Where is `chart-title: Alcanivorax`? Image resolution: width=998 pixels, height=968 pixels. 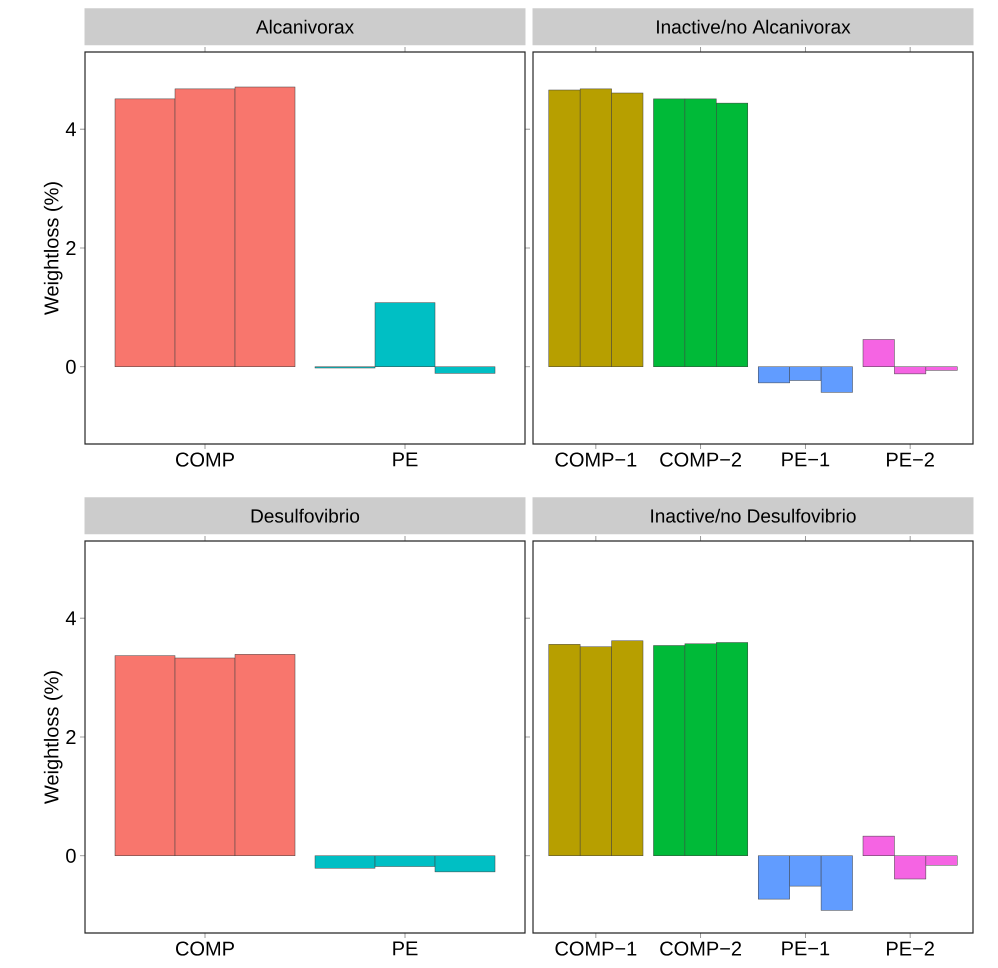 chart-title: Alcanivorax is located at coordinates (305, 27).